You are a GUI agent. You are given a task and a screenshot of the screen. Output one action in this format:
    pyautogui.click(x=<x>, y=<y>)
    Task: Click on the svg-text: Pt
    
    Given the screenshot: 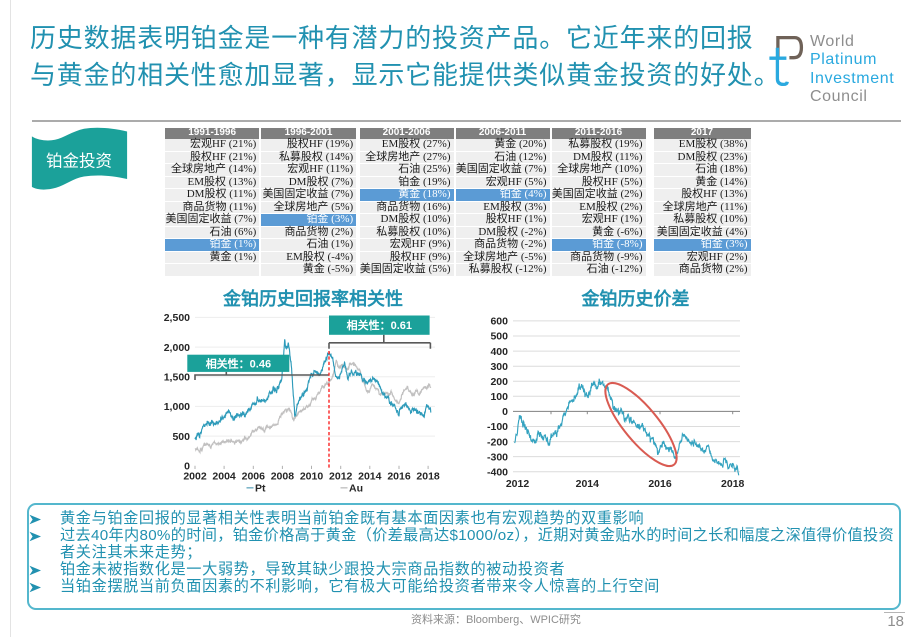 What is the action you would take?
    pyautogui.click(x=260, y=488)
    